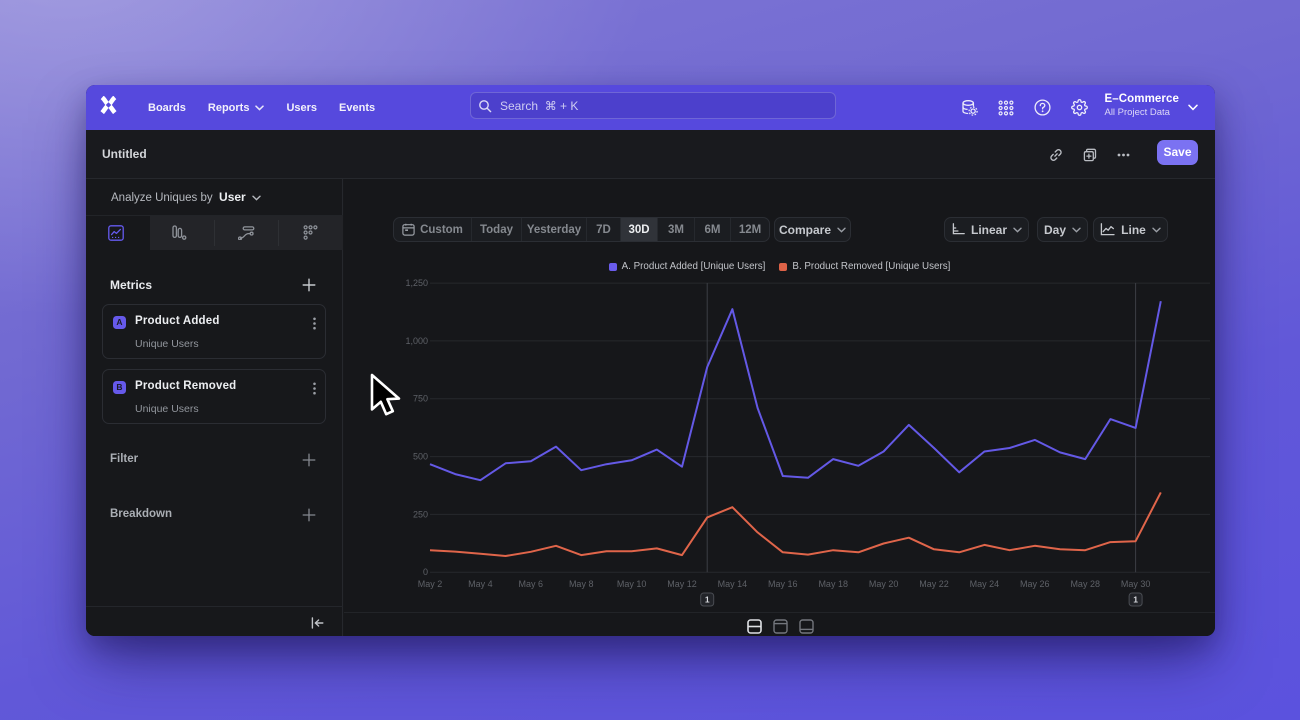  What do you see at coordinates (884, 584) in the screenshot?
I see `svg-text: May 20` at bounding box center [884, 584].